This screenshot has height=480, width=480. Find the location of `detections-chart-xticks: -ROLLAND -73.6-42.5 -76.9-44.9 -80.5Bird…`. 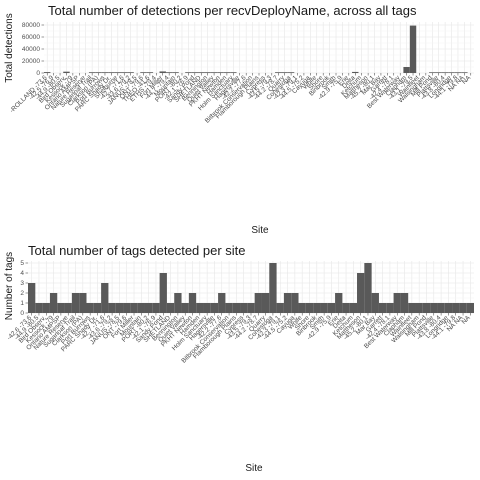

detections-chart-xticks: -ROLLAND -73.6-42.5 -76.9-44.9 -80.5Bird… is located at coordinates (241, 99).